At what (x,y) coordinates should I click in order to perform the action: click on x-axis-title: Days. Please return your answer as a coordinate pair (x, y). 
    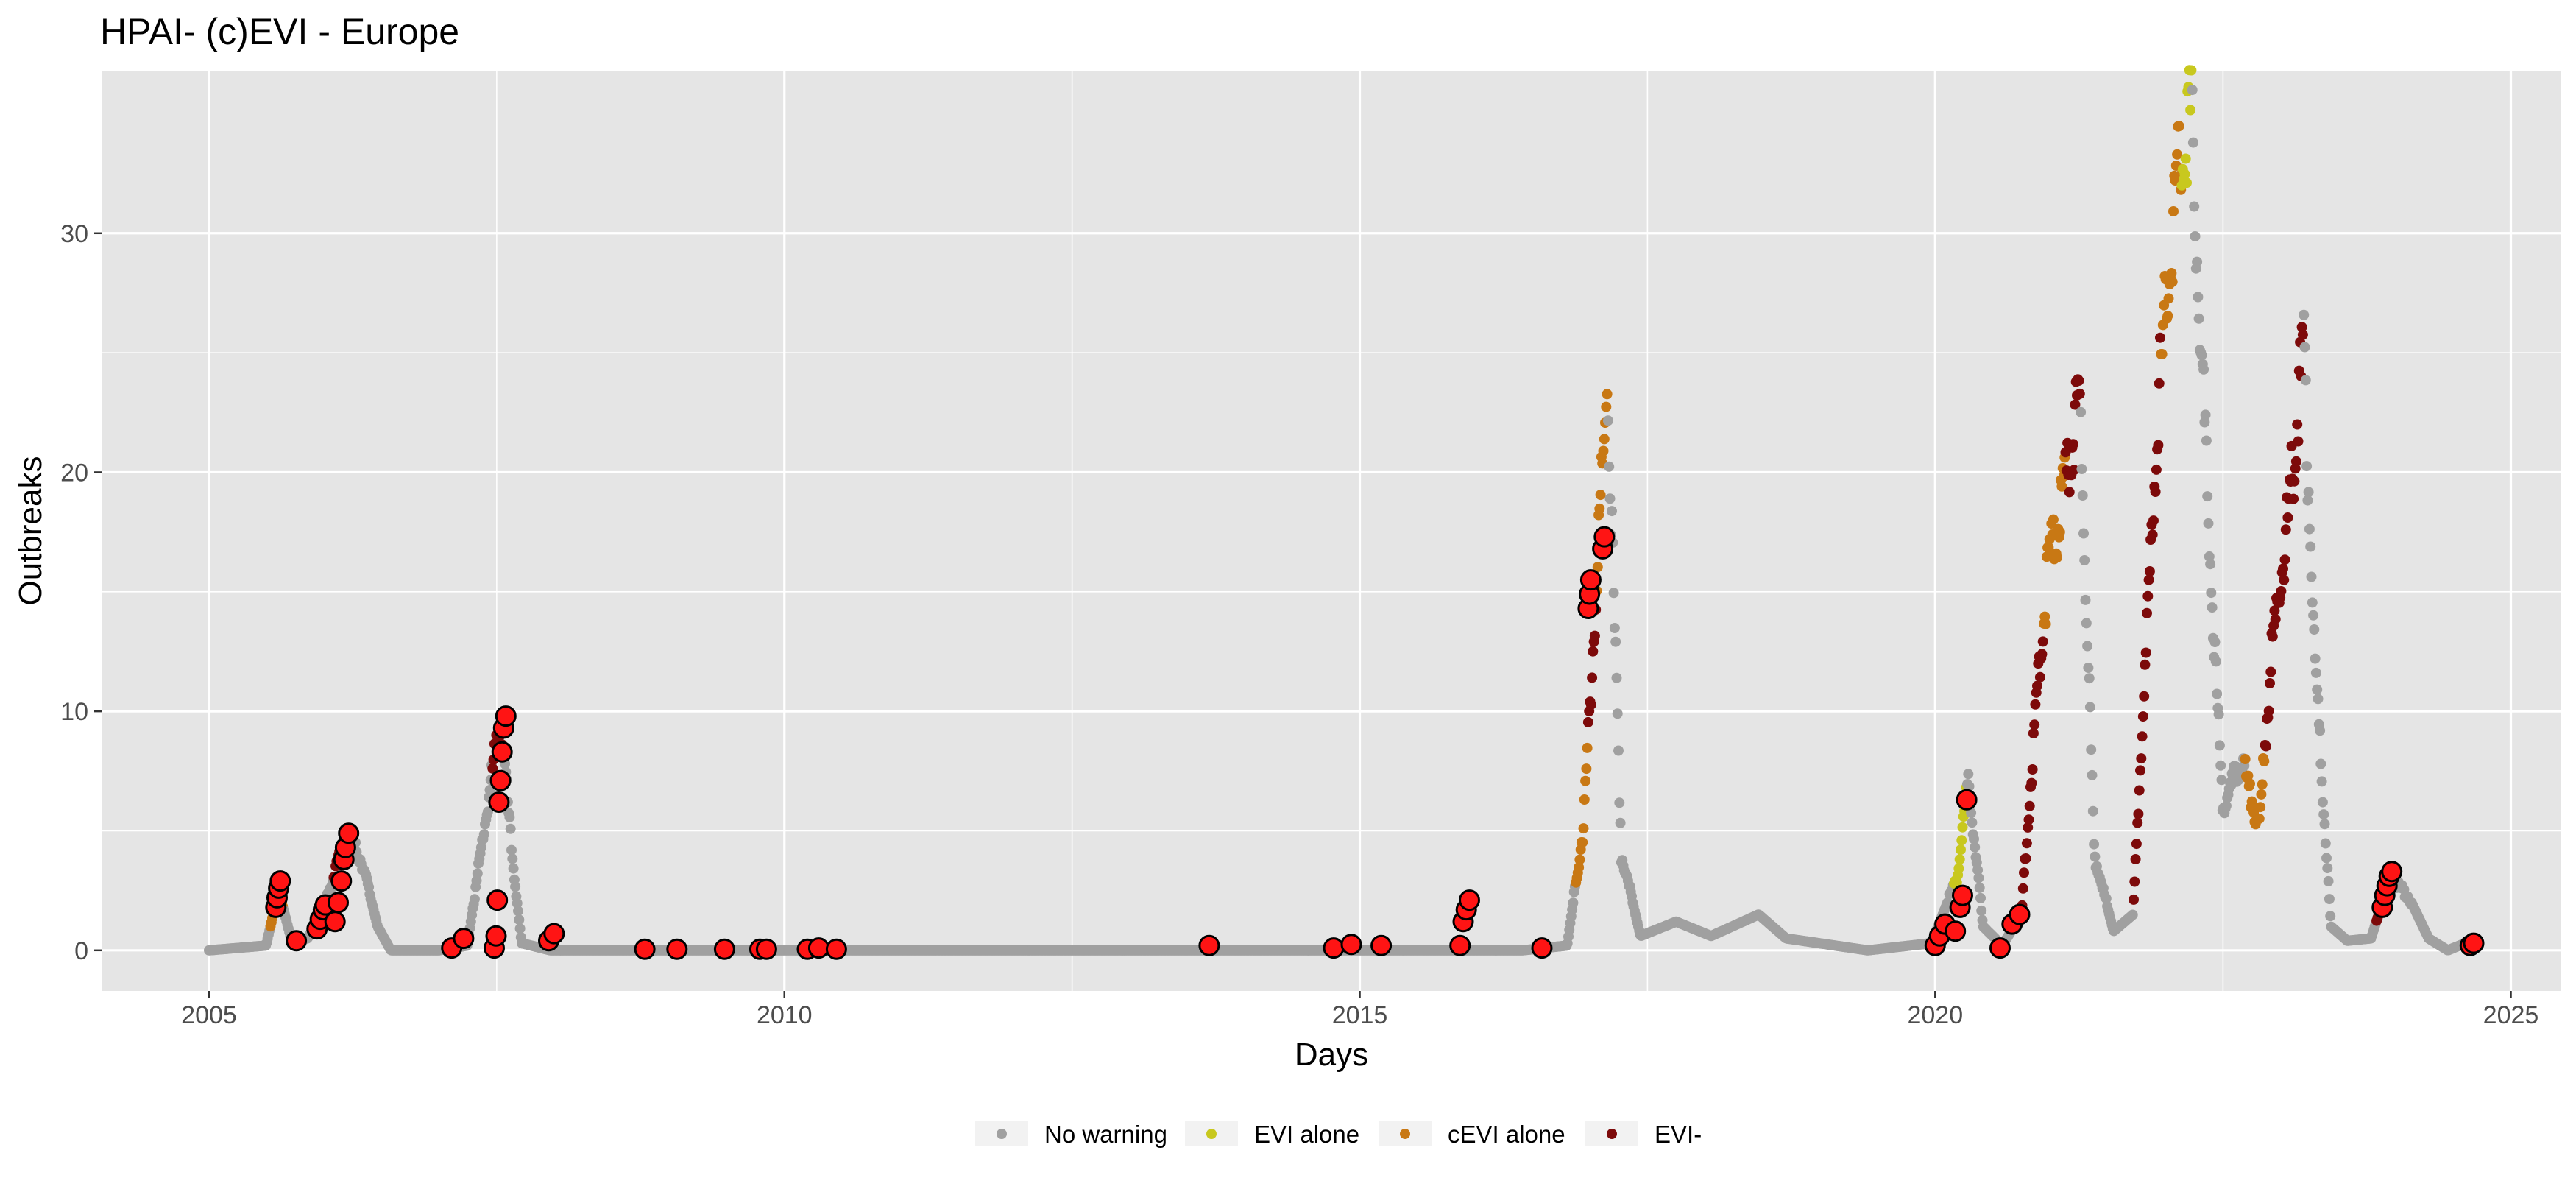
    Looking at the image, I should click on (1331, 1055).